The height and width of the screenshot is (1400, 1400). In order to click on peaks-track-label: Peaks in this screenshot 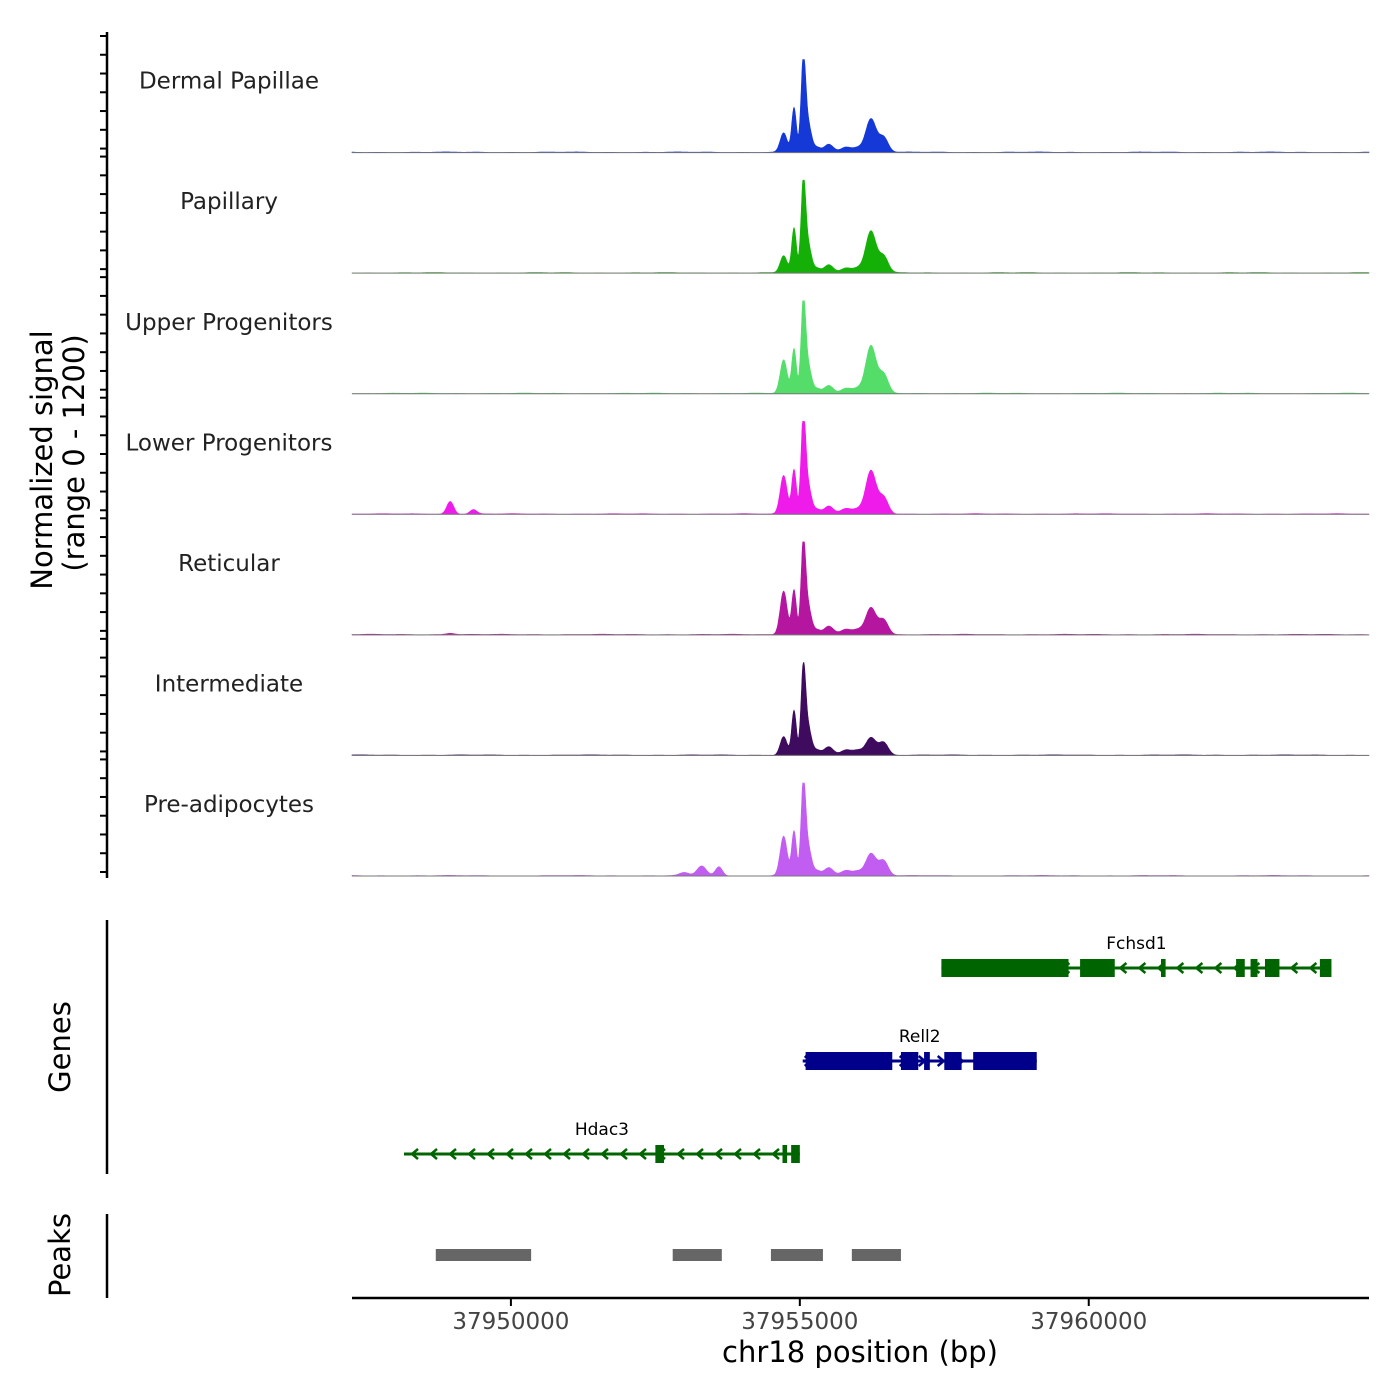, I will do `click(60, 1255)`.